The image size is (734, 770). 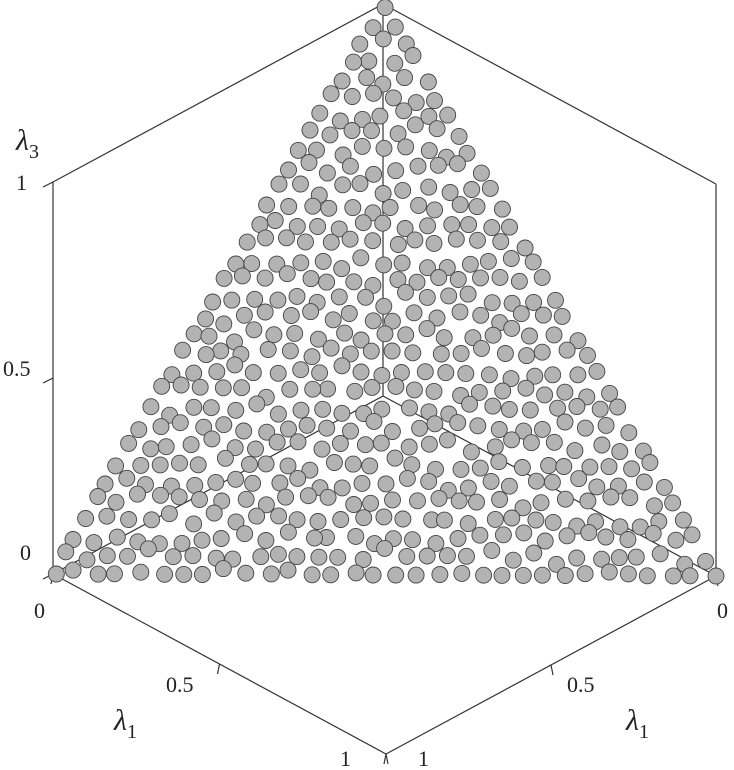 I want to click on right-tick-0: 0, so click(x=722, y=610).